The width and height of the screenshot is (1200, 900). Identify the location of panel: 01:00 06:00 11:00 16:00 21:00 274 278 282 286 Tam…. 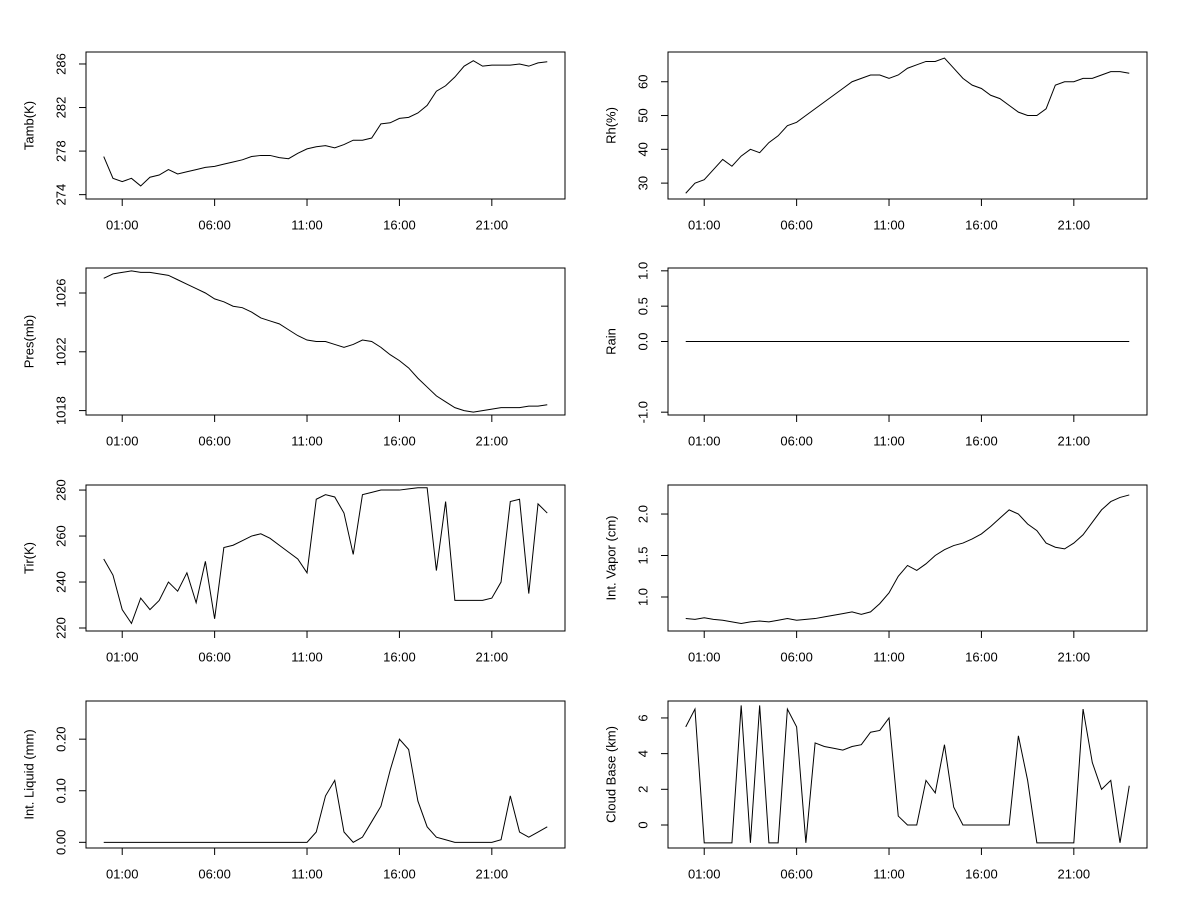
(293, 141).